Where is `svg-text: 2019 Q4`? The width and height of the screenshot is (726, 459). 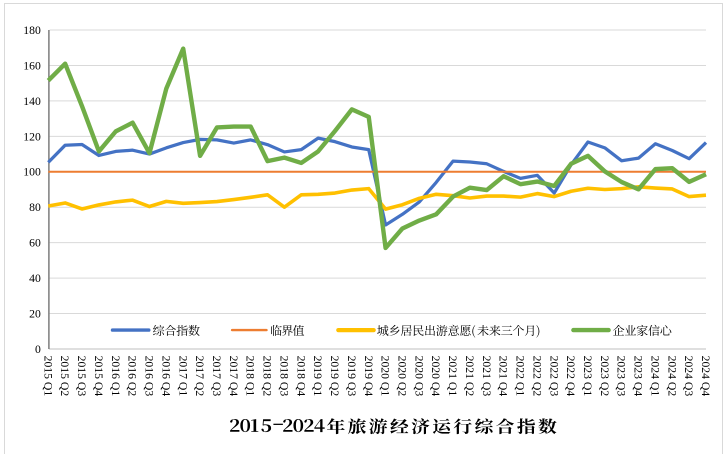
svg-text: 2019 Q4 is located at coordinates (368, 376).